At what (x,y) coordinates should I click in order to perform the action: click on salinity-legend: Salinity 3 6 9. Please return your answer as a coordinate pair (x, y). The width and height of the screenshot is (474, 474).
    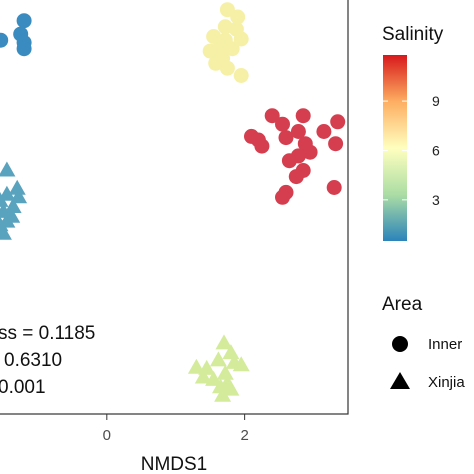
    Looking at the image, I should click on (413, 132).